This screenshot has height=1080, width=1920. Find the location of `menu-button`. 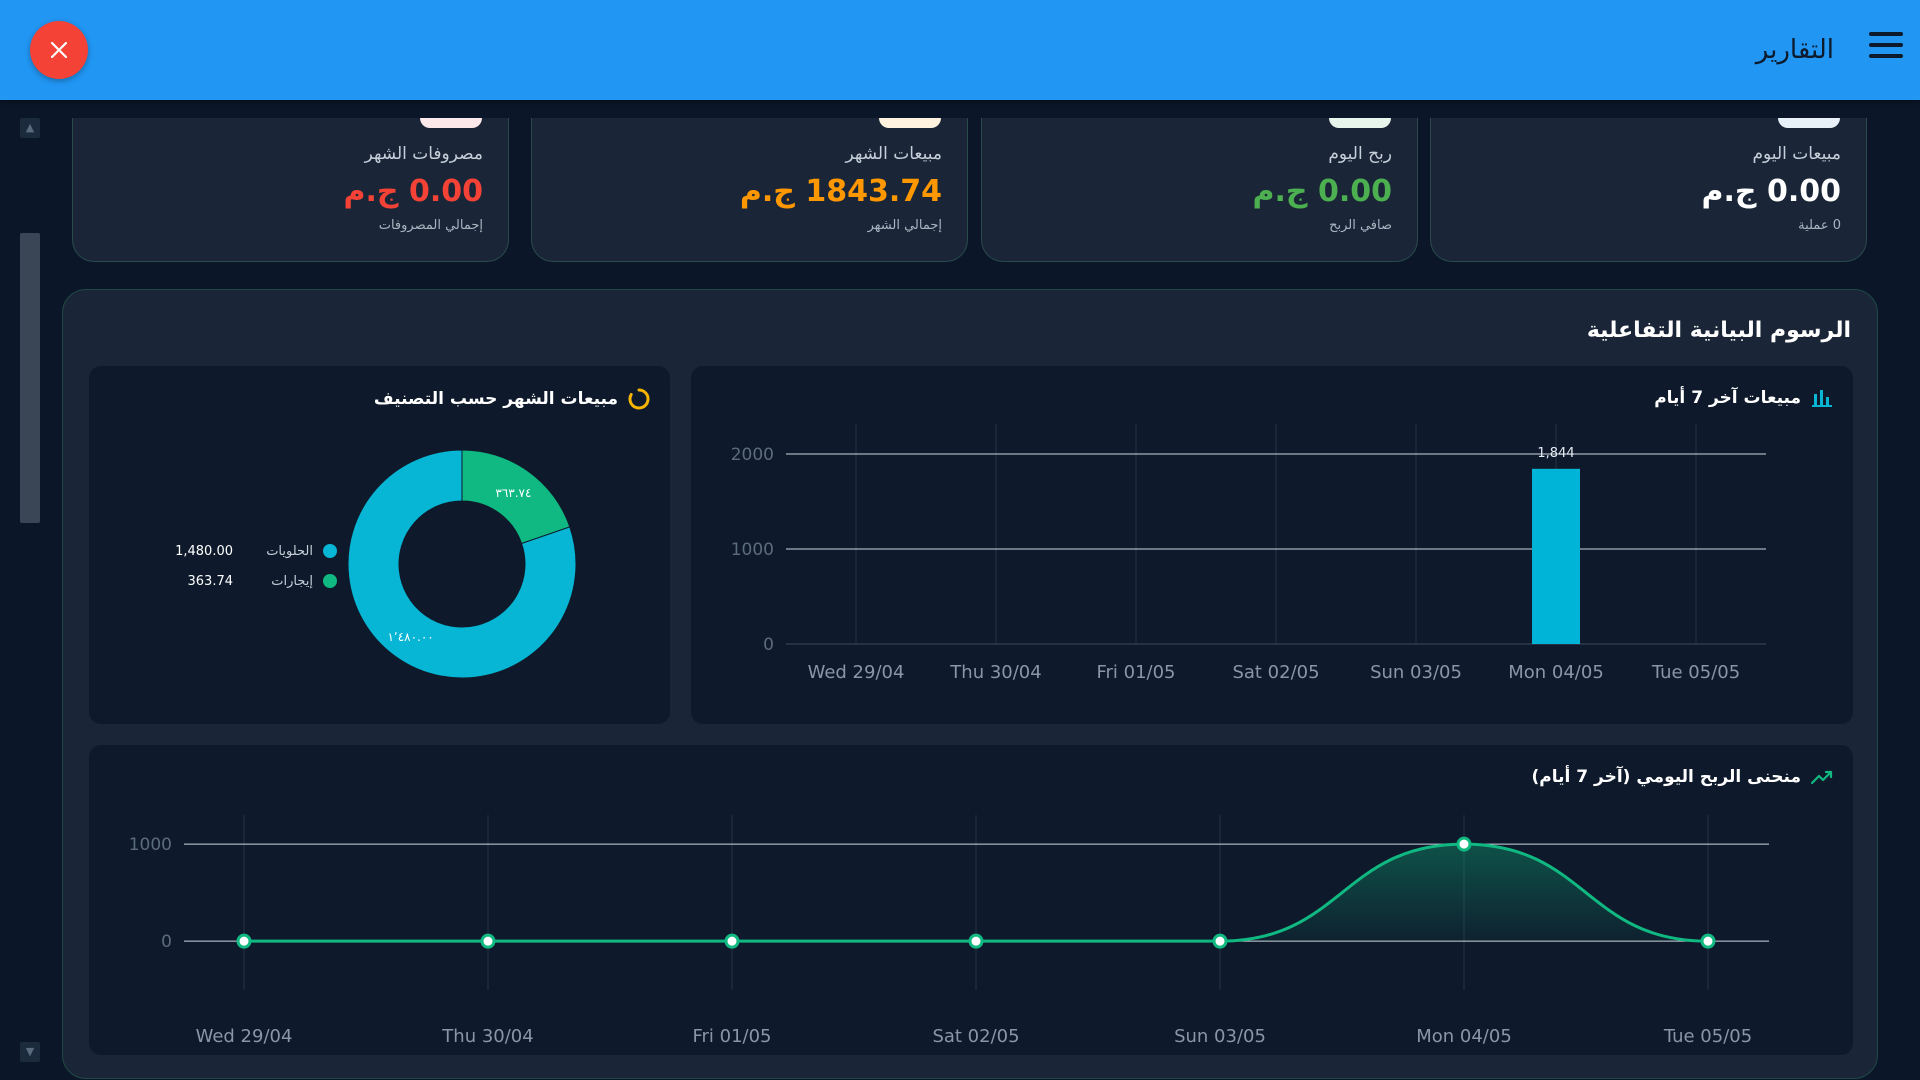

menu-button is located at coordinates (1886, 50).